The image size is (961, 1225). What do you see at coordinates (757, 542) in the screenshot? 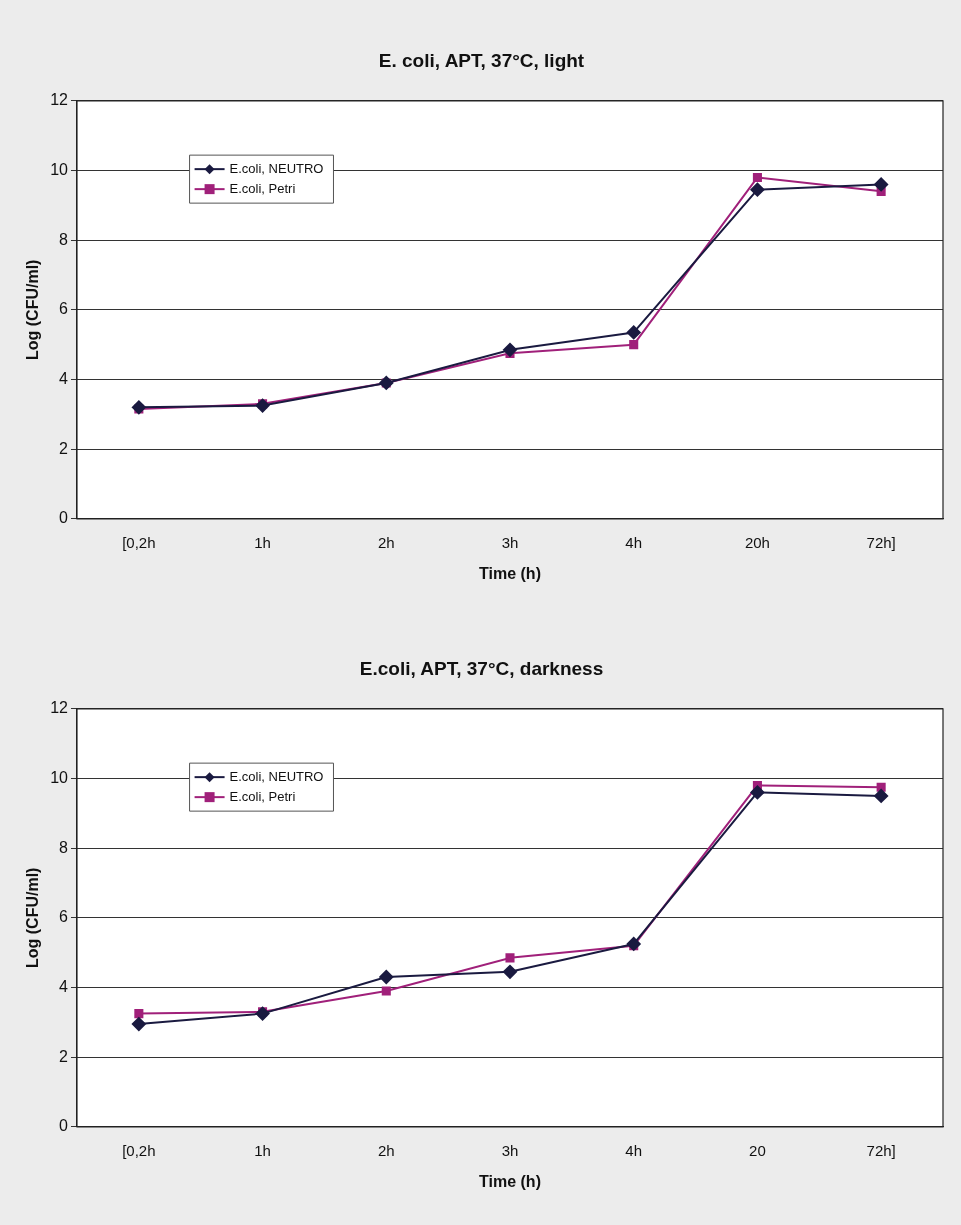
I see `x-tick-label: 20h` at bounding box center [757, 542].